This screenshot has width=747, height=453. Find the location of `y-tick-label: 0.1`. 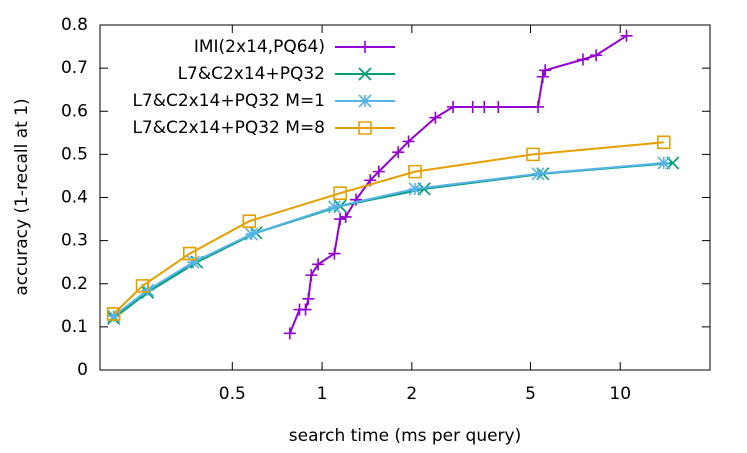

y-tick-label: 0.1 is located at coordinates (74, 327).